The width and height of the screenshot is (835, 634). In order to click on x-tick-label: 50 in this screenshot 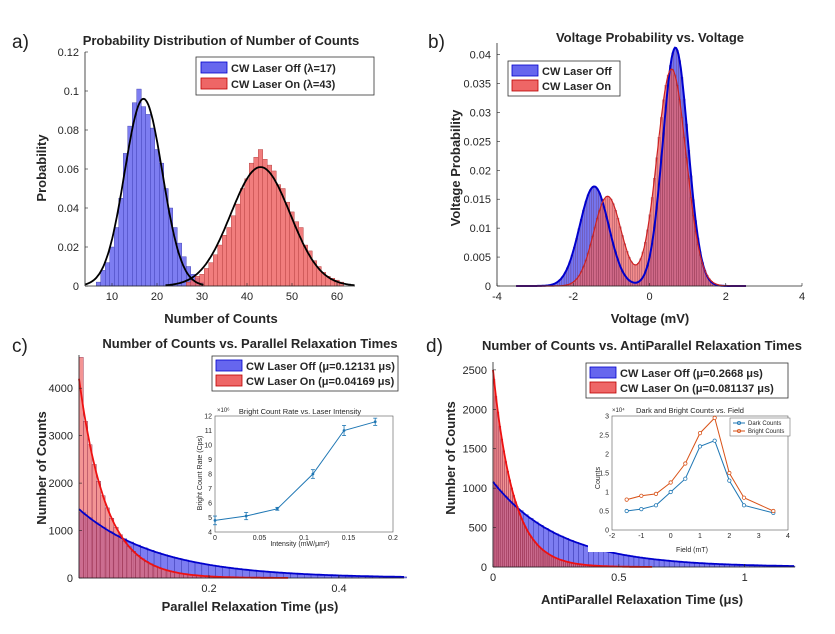, I will do `click(292, 297)`.